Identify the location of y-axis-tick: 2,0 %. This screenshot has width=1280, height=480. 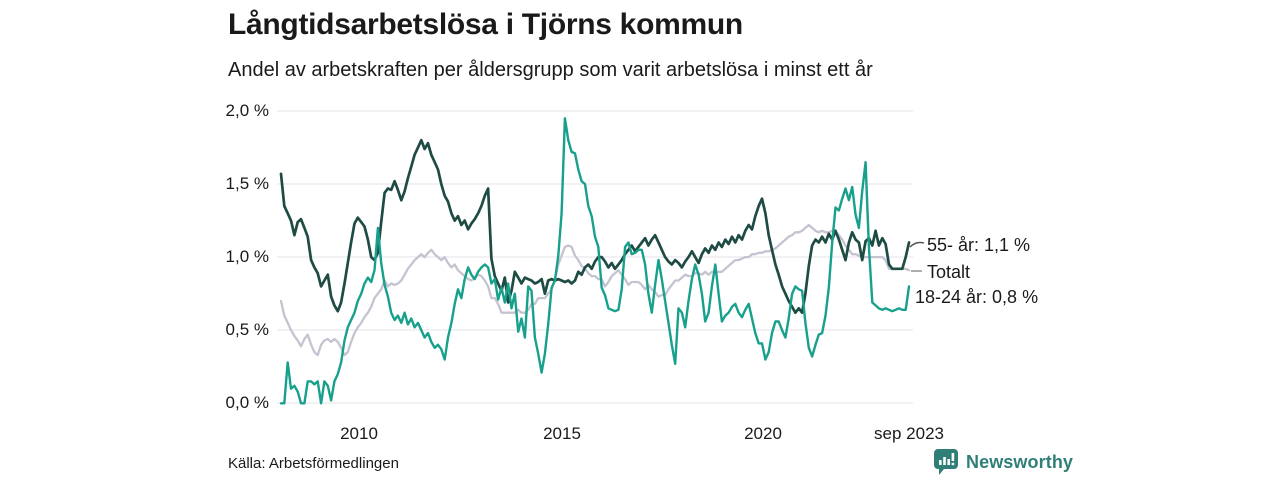
(247, 110).